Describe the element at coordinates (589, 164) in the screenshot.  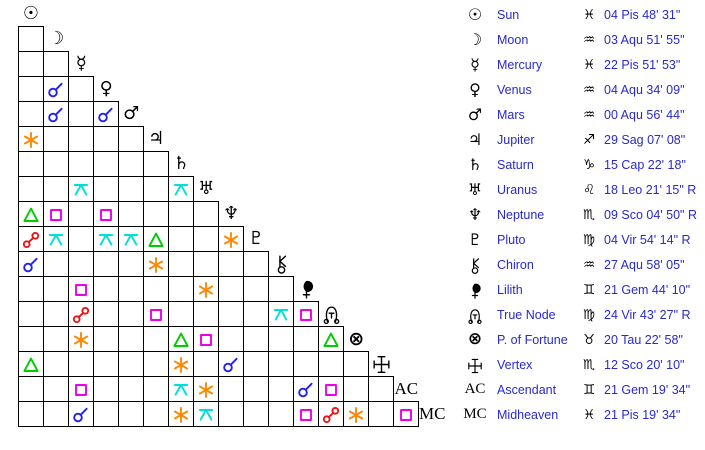
I see `capricorn-sign-icon: ♑` at that location.